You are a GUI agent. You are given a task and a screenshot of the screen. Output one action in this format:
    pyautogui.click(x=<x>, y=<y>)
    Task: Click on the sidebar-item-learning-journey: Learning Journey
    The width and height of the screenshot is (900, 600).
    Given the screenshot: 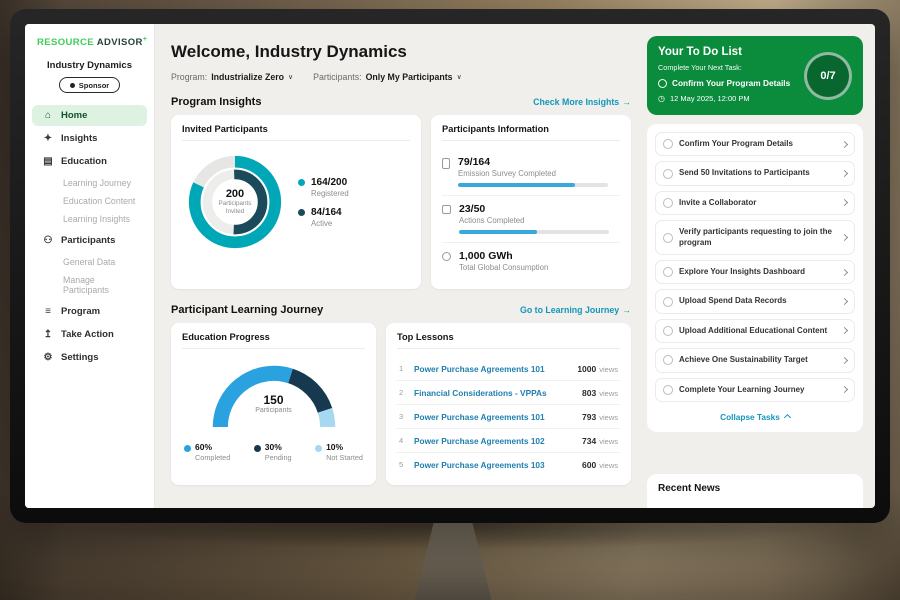 What is the action you would take?
    pyautogui.click(x=97, y=183)
    